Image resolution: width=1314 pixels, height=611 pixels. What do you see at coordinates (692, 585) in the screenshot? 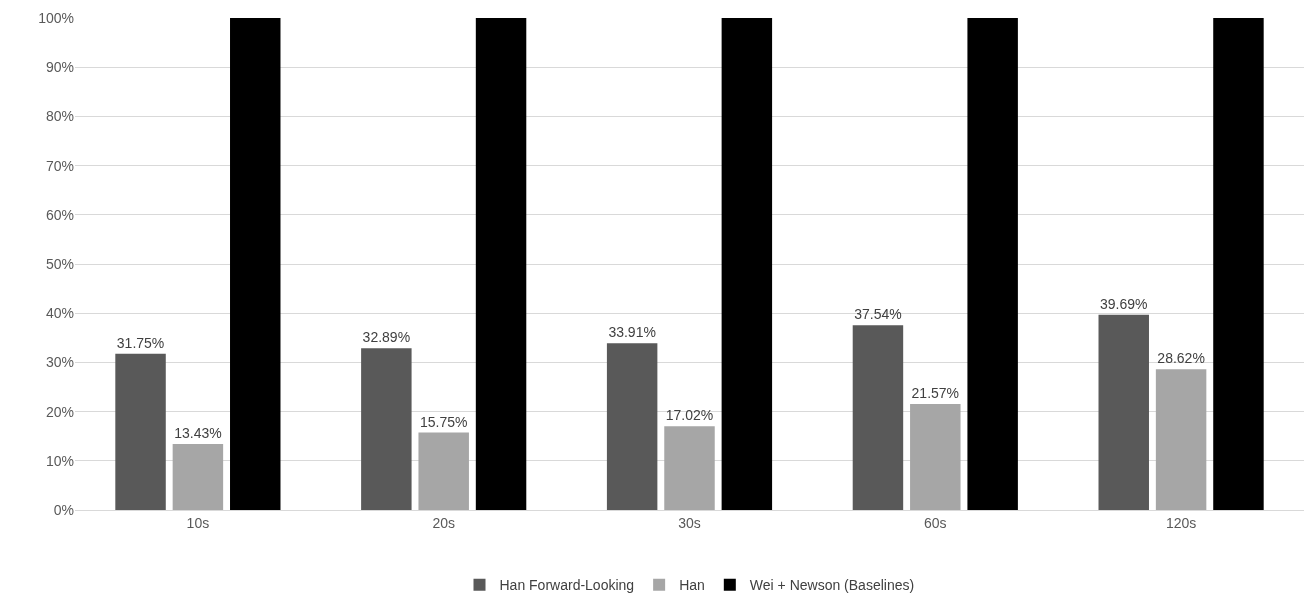
I see `legend-label: Han` at bounding box center [692, 585].